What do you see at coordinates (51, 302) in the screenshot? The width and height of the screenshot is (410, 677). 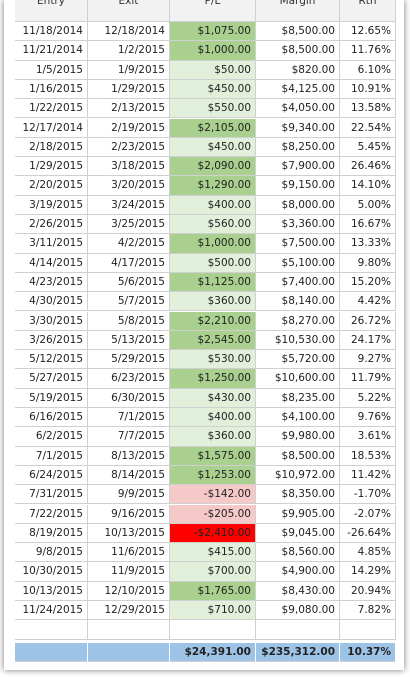 I see `table-cell: 4/30/2015` at bounding box center [51, 302].